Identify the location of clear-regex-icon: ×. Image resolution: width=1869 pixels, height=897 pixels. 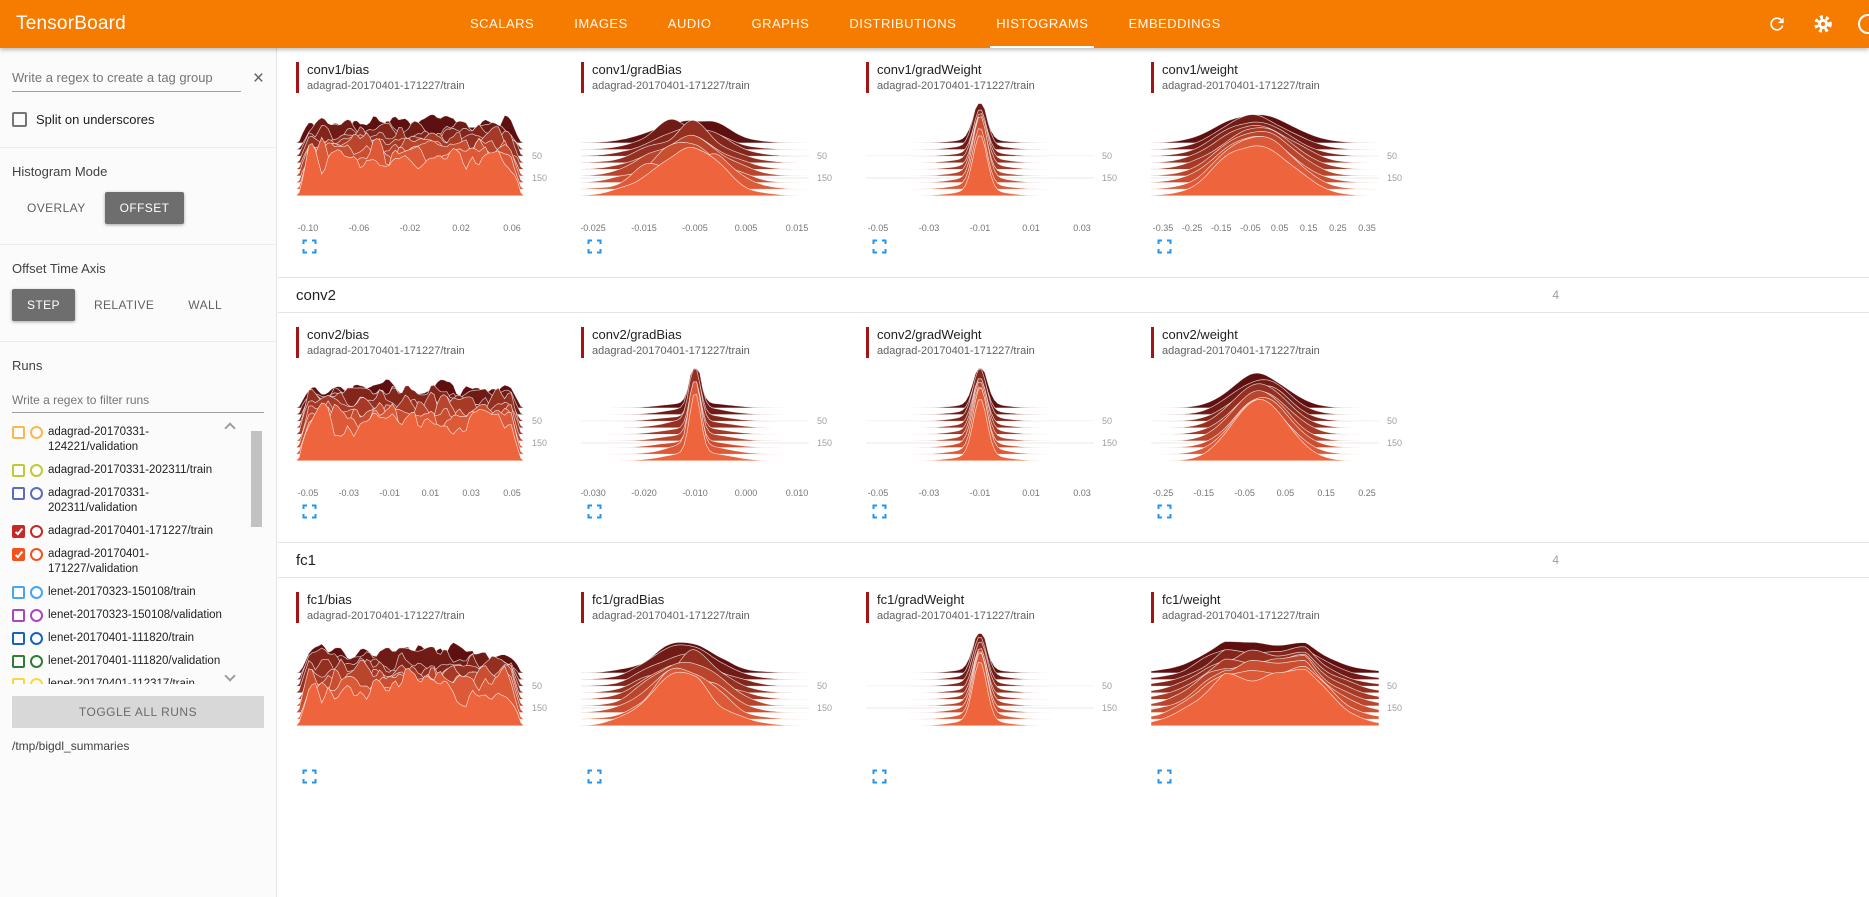
(258, 78).